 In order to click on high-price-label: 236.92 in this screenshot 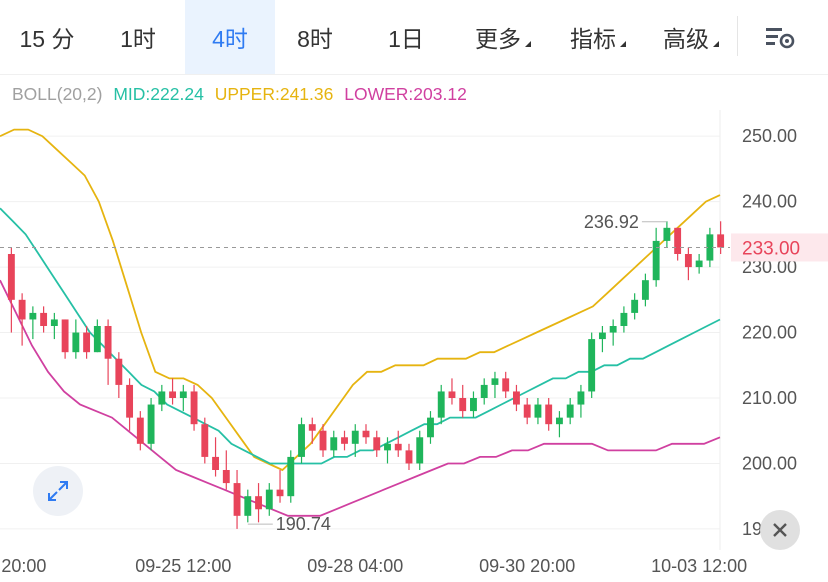, I will do `click(611, 222)`.